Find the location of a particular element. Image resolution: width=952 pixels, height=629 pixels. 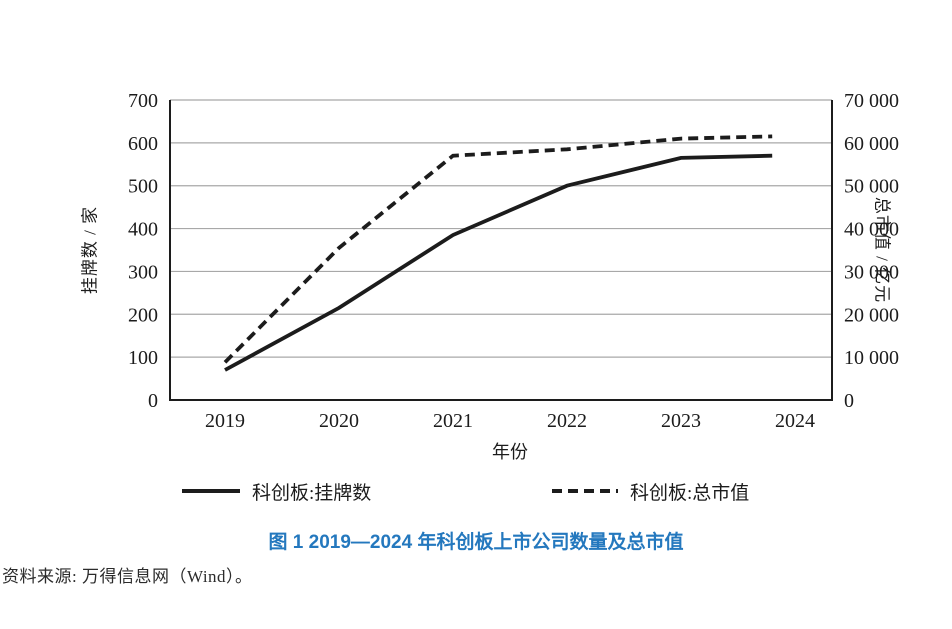

y-right-tick-label: 20 000 is located at coordinates (871, 315).